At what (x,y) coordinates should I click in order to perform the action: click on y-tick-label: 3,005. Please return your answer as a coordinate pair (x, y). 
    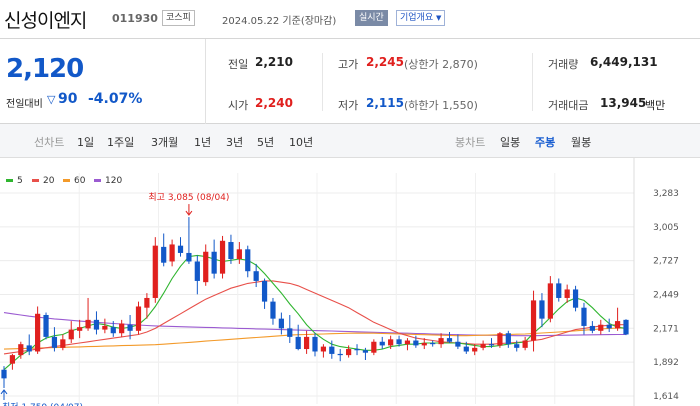
    Looking at the image, I should click on (666, 228).